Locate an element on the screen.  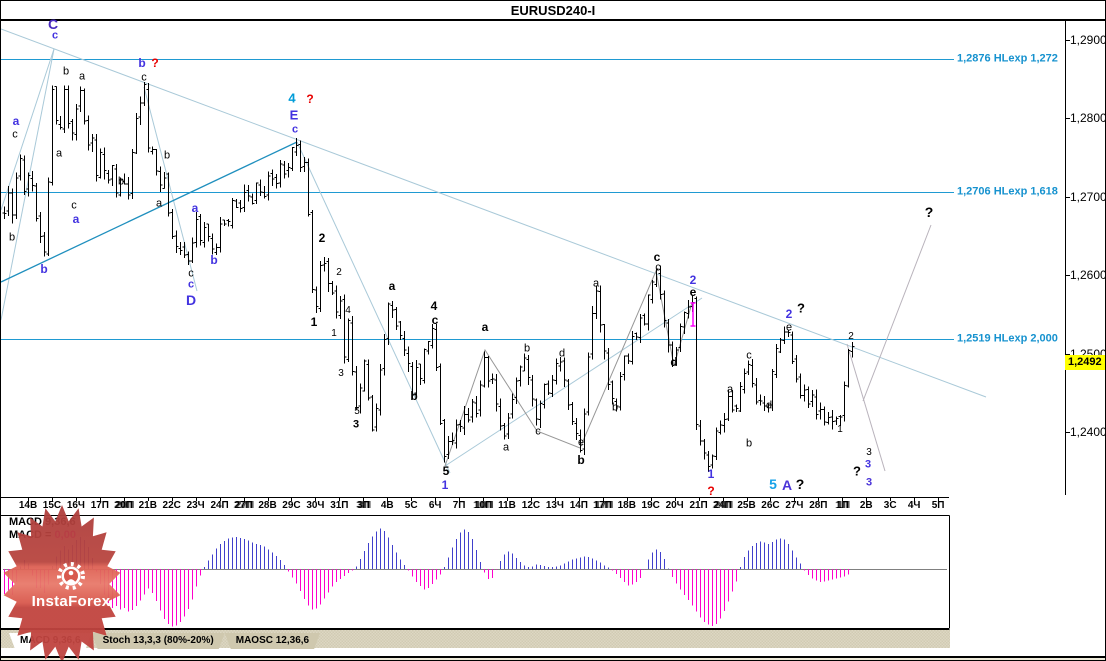
date-label: 17П is located at coordinates (99, 505).